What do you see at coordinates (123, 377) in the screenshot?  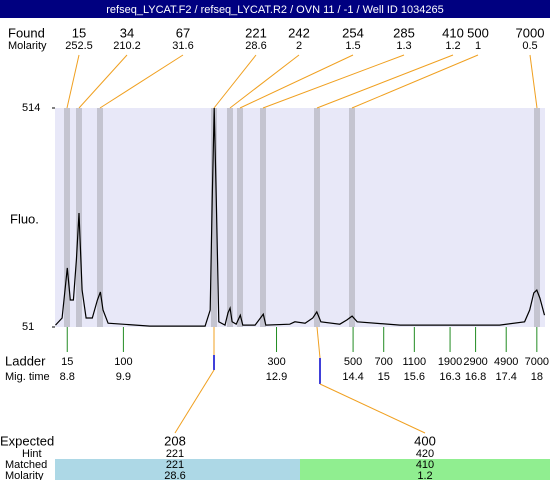 I see `ladder-time: 9.9` at bounding box center [123, 377].